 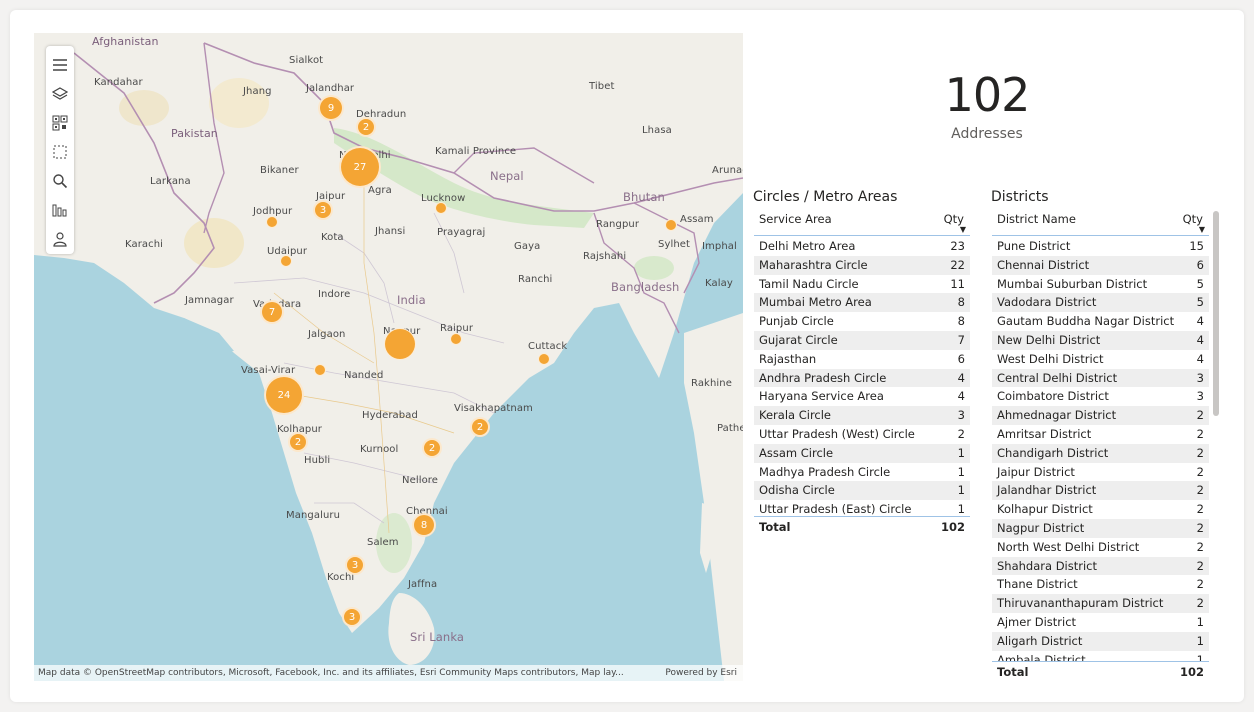 What do you see at coordinates (862, 265) in the screenshot?
I see `table-row: Maharashtra Circle 22` at bounding box center [862, 265].